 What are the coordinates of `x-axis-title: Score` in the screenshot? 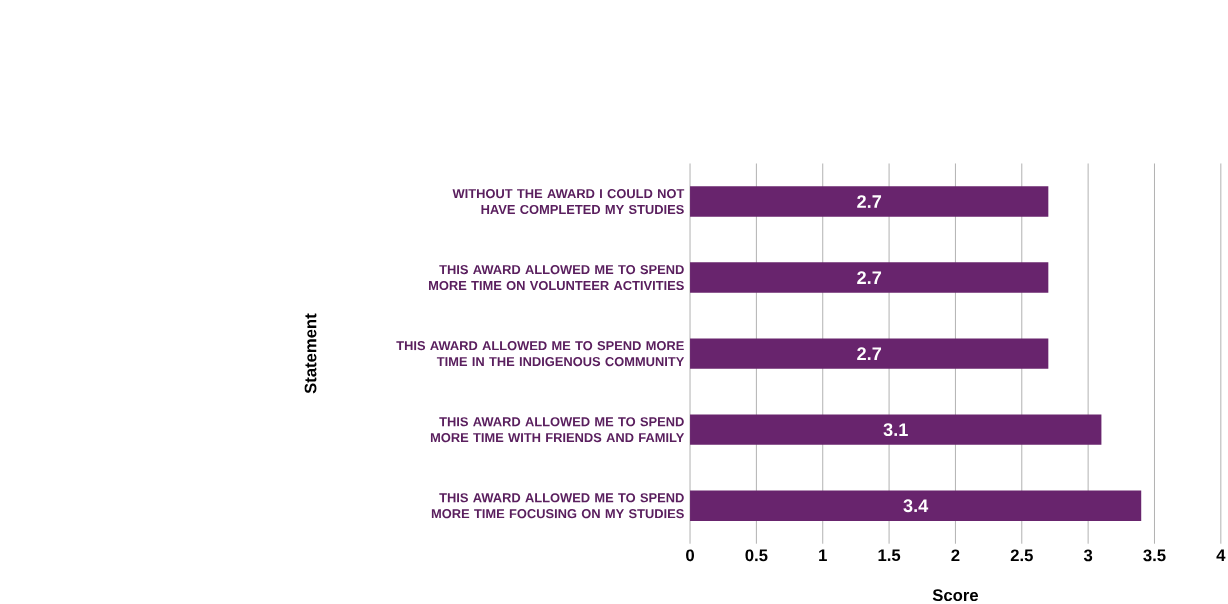 It's located at (955, 595).